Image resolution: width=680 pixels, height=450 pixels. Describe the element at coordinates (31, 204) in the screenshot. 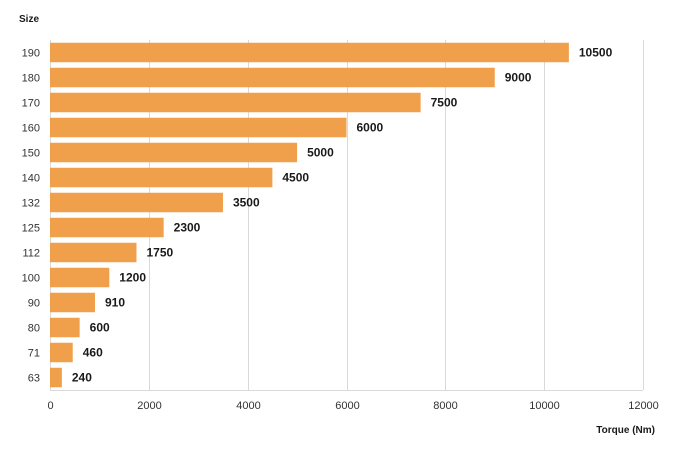

I see `y-tick-label: 132` at that location.